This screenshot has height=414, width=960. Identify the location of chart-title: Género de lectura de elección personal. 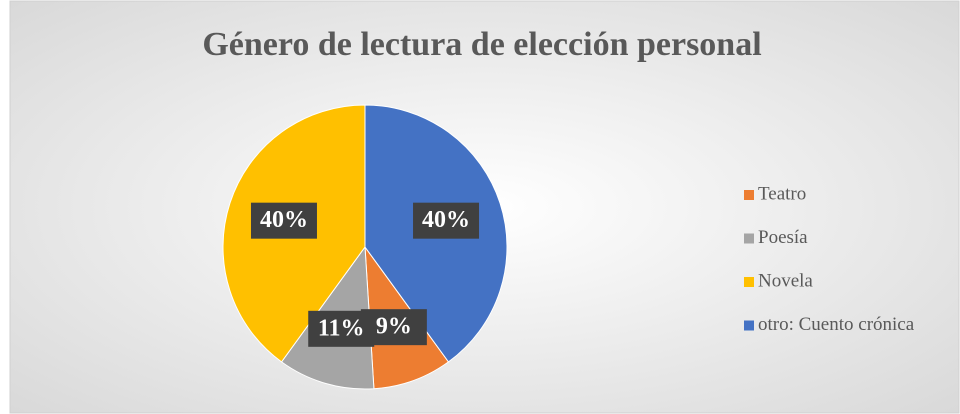
(481, 44).